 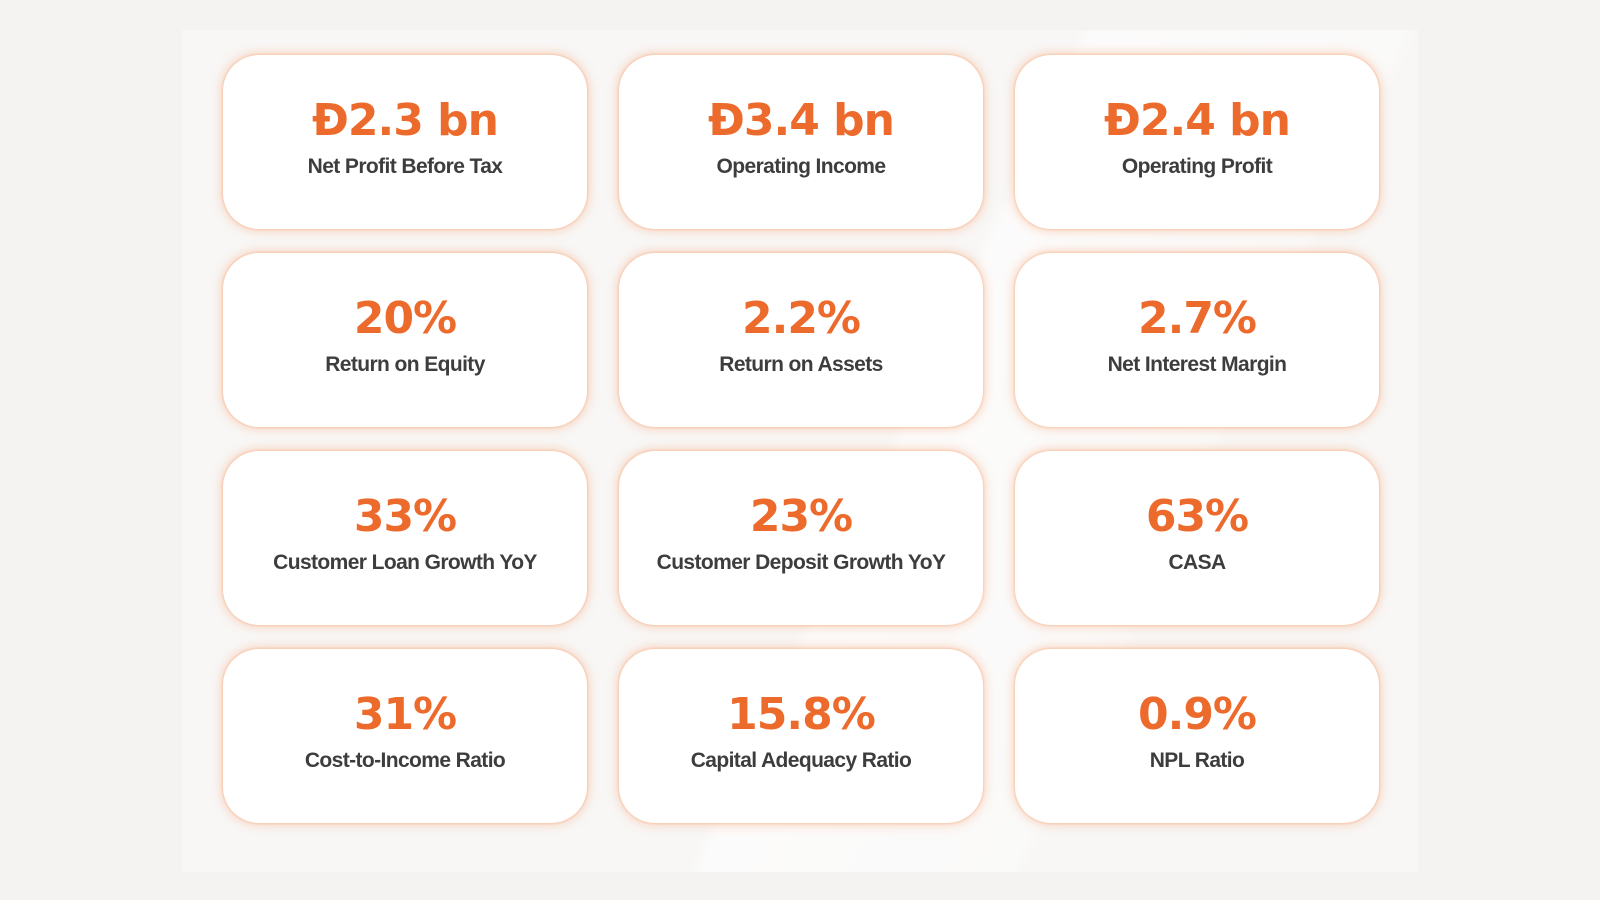 What do you see at coordinates (801, 517) in the screenshot?
I see `metric-value: 23%` at bounding box center [801, 517].